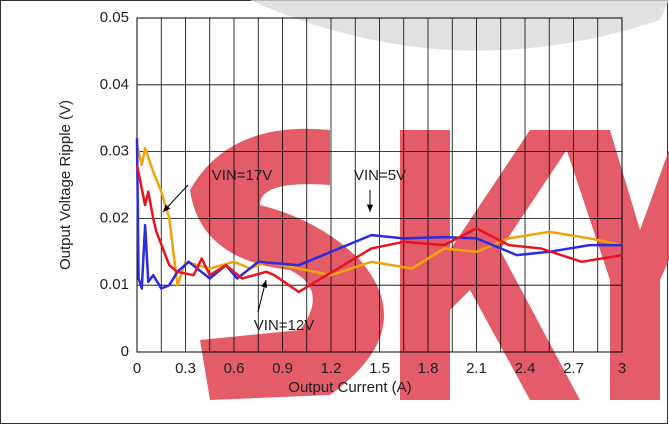 Image resolution: width=669 pixels, height=424 pixels. Describe the element at coordinates (65, 185) in the screenshot. I see `y-axis-label: Output Voltage Ripple (V)` at that location.